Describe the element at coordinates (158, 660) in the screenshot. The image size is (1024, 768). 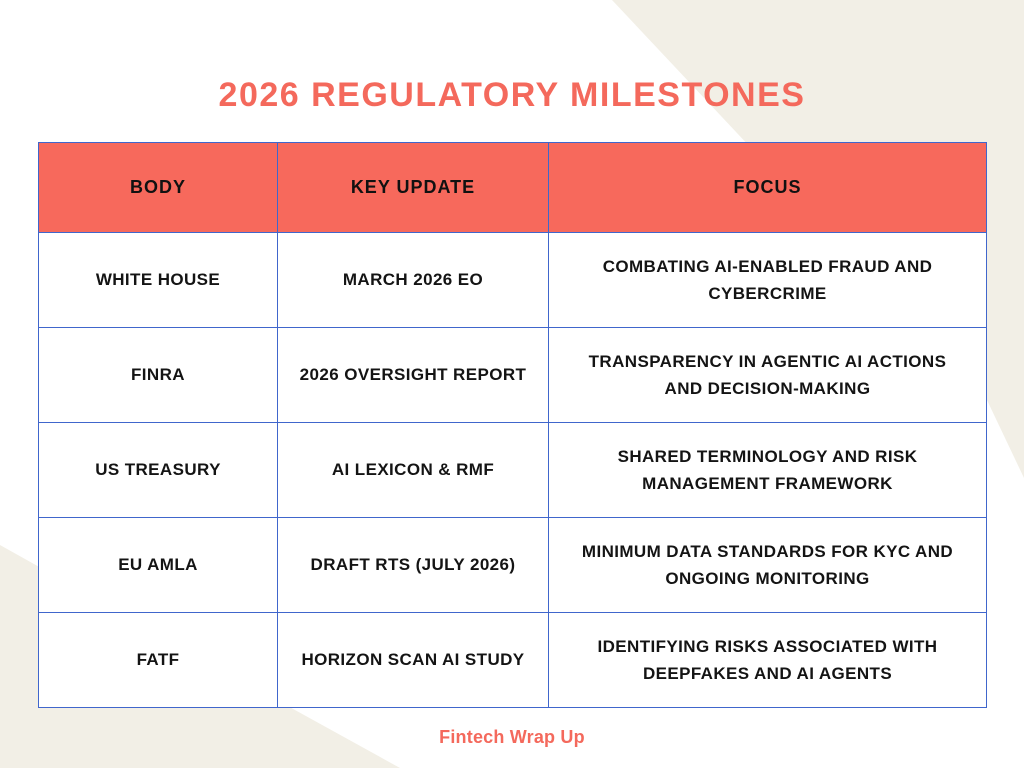
I see `cell-body: FATF` at that location.